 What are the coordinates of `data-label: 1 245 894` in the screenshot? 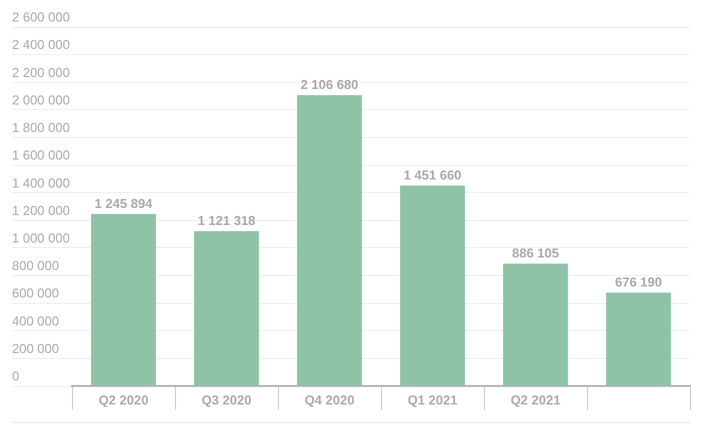 It's located at (124, 204).